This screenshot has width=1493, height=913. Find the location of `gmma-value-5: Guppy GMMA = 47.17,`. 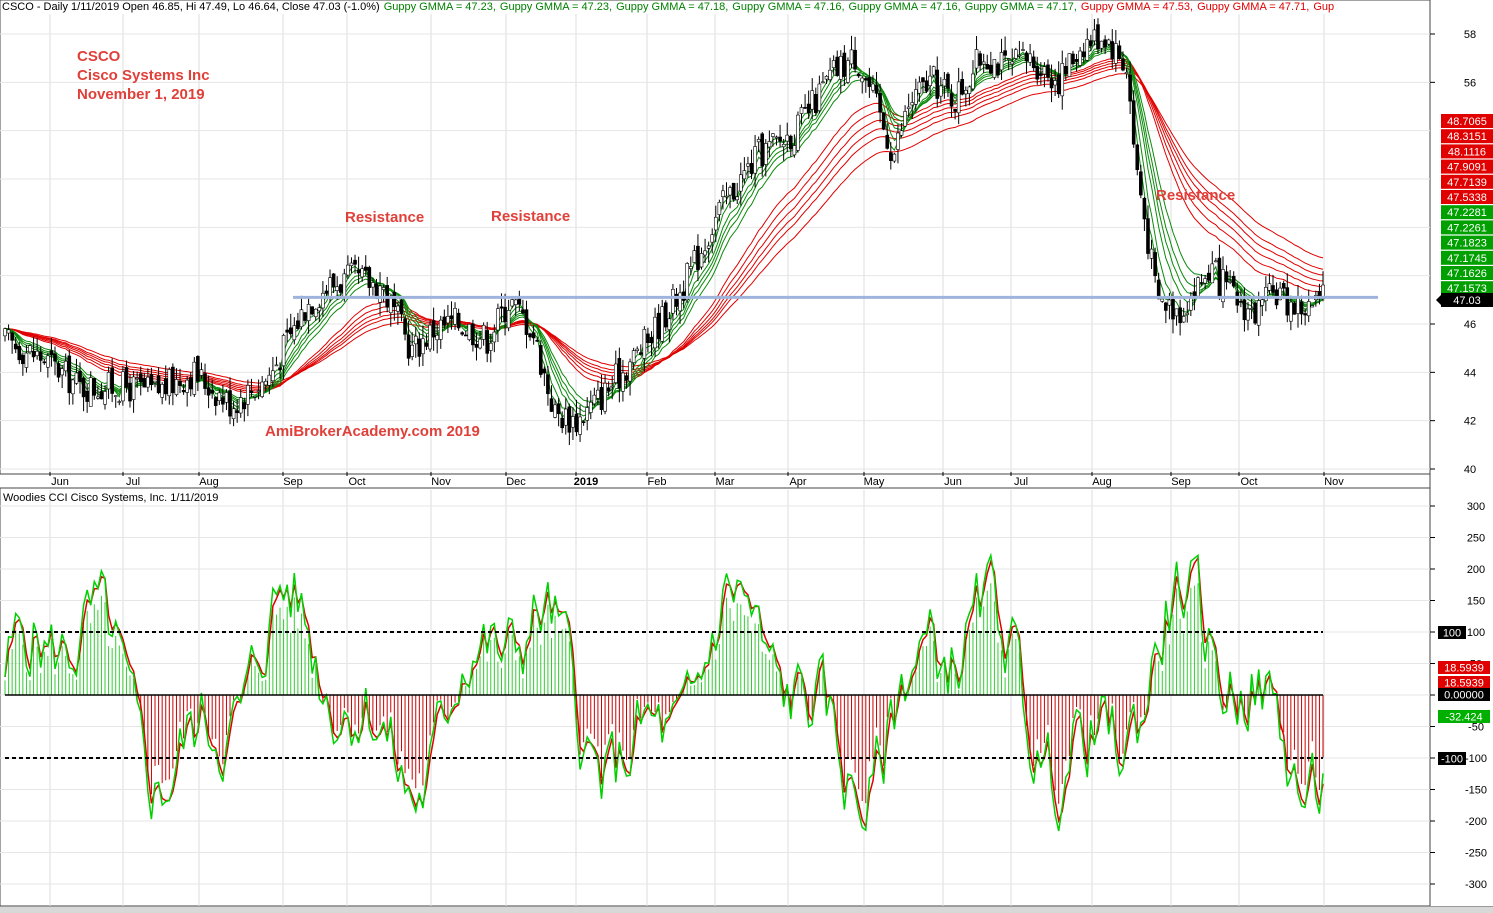

gmma-value-5: Guppy GMMA = 47.17, is located at coordinates (1020, 7).